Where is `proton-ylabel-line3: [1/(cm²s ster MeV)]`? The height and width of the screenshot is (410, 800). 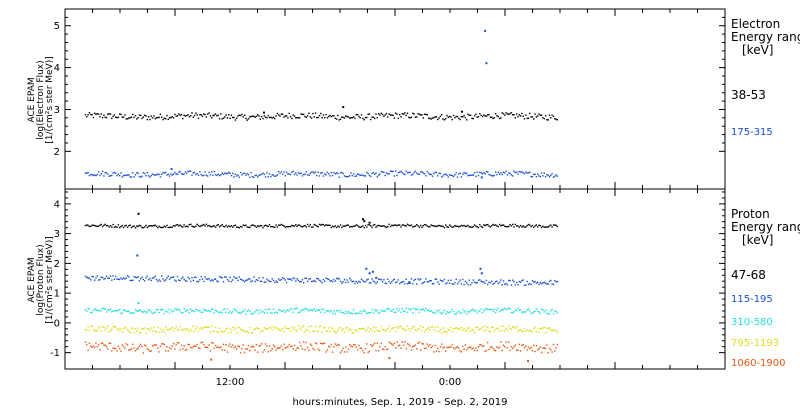
proton-ylabel-line3: [1/(cm²s ster MeV)] is located at coordinates (50, 279).